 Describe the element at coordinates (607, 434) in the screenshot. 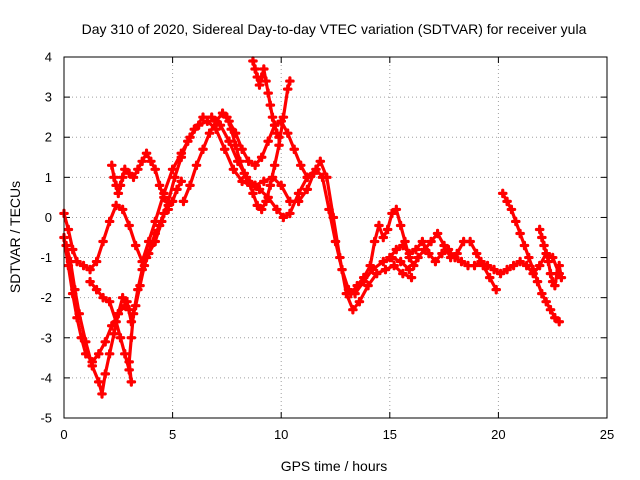

I see `x-tick-label: 25` at that location.